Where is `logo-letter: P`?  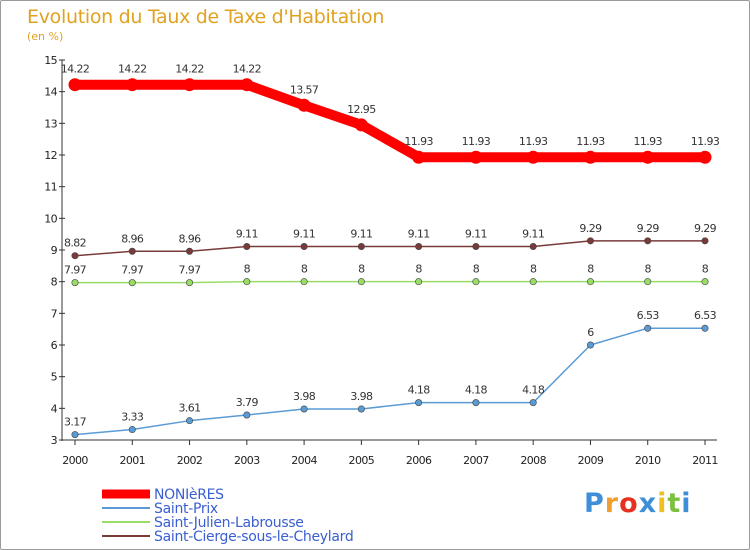
logo-letter: P is located at coordinates (594, 503).